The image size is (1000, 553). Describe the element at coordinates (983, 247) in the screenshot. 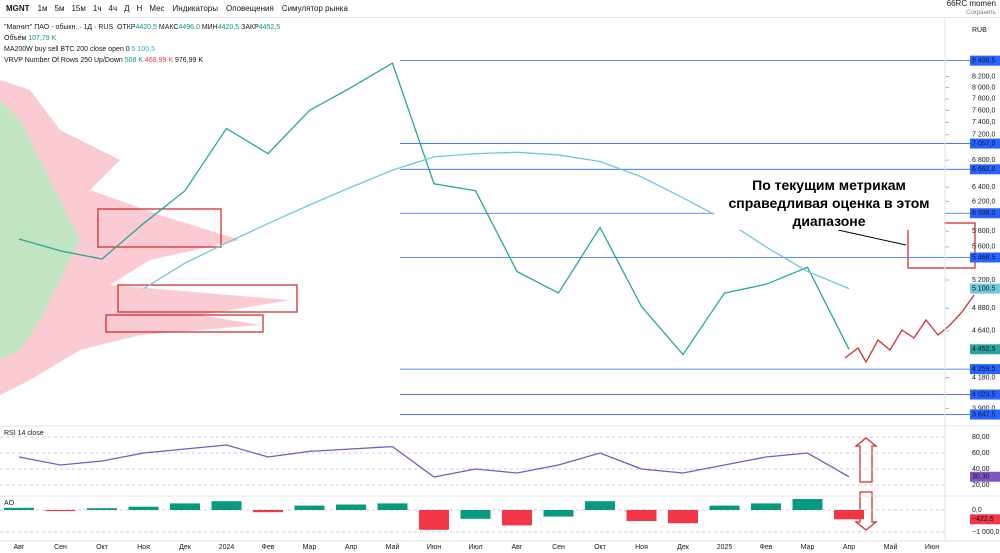

I see `y-tick-label: 5 600,0` at that location.